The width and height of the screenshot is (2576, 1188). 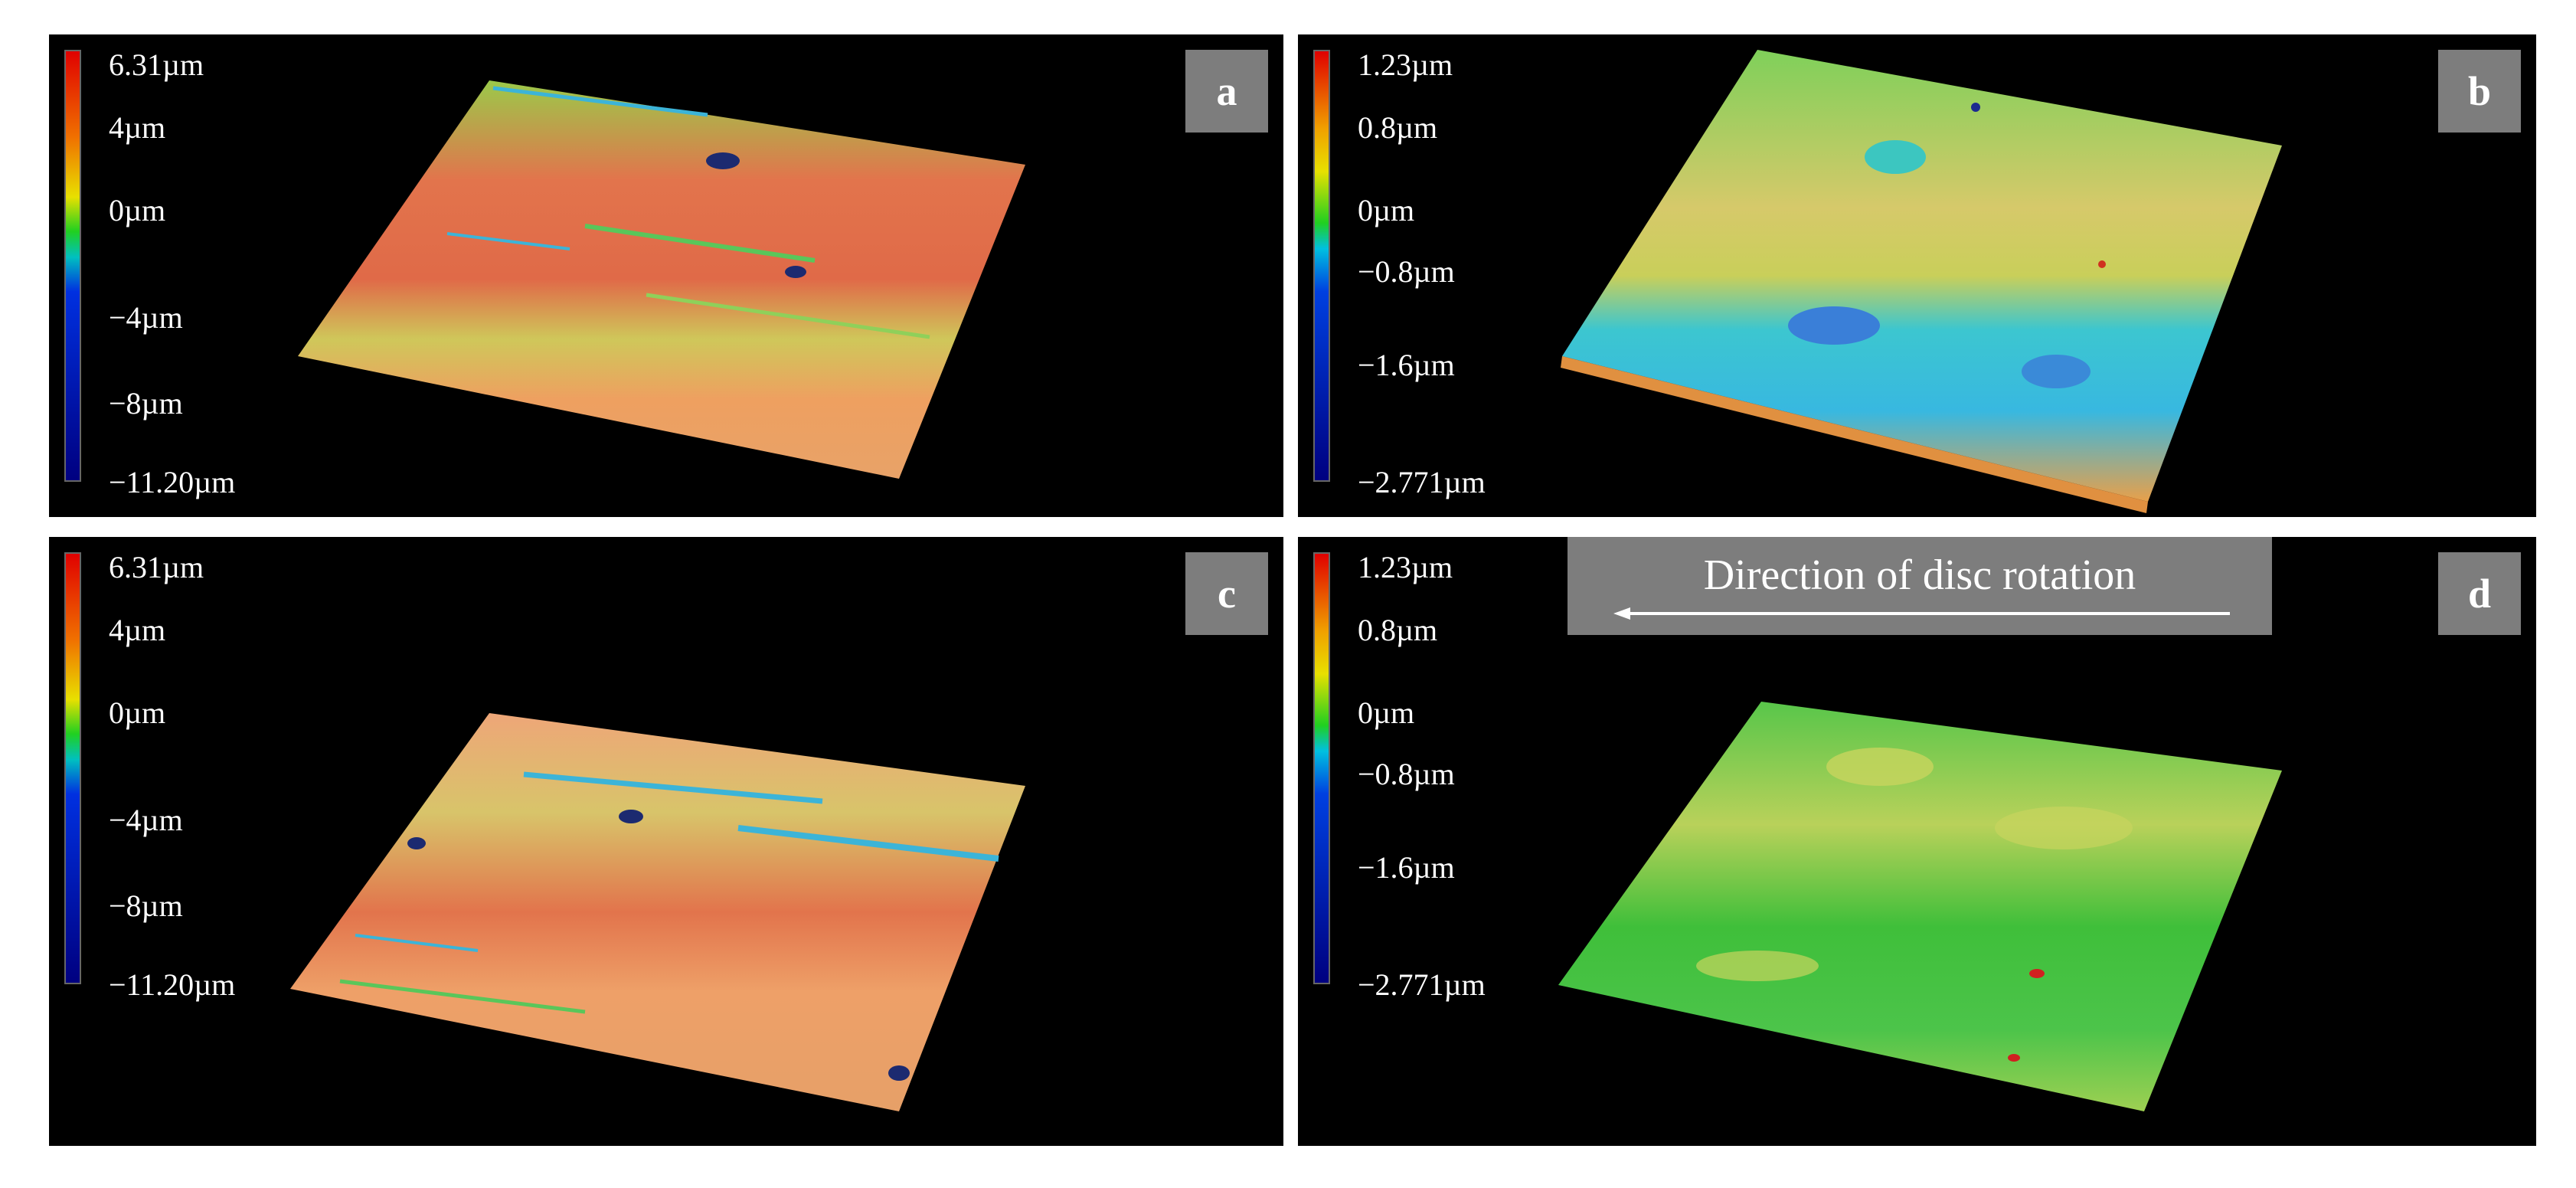 What do you see at coordinates (2479, 593) in the screenshot?
I see `panel-letter: d` at bounding box center [2479, 593].